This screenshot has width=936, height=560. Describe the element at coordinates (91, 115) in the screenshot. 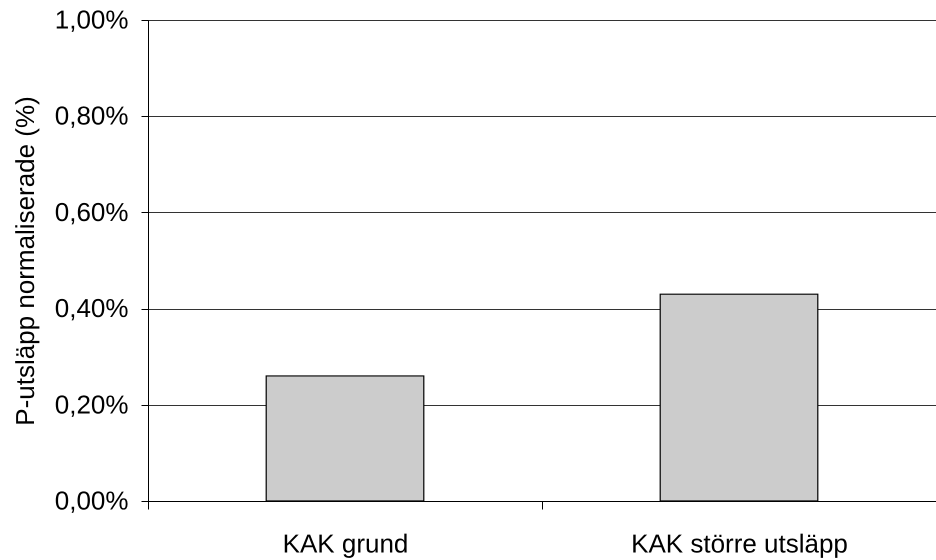

I see `y-tick-label: 0,80%` at that location.